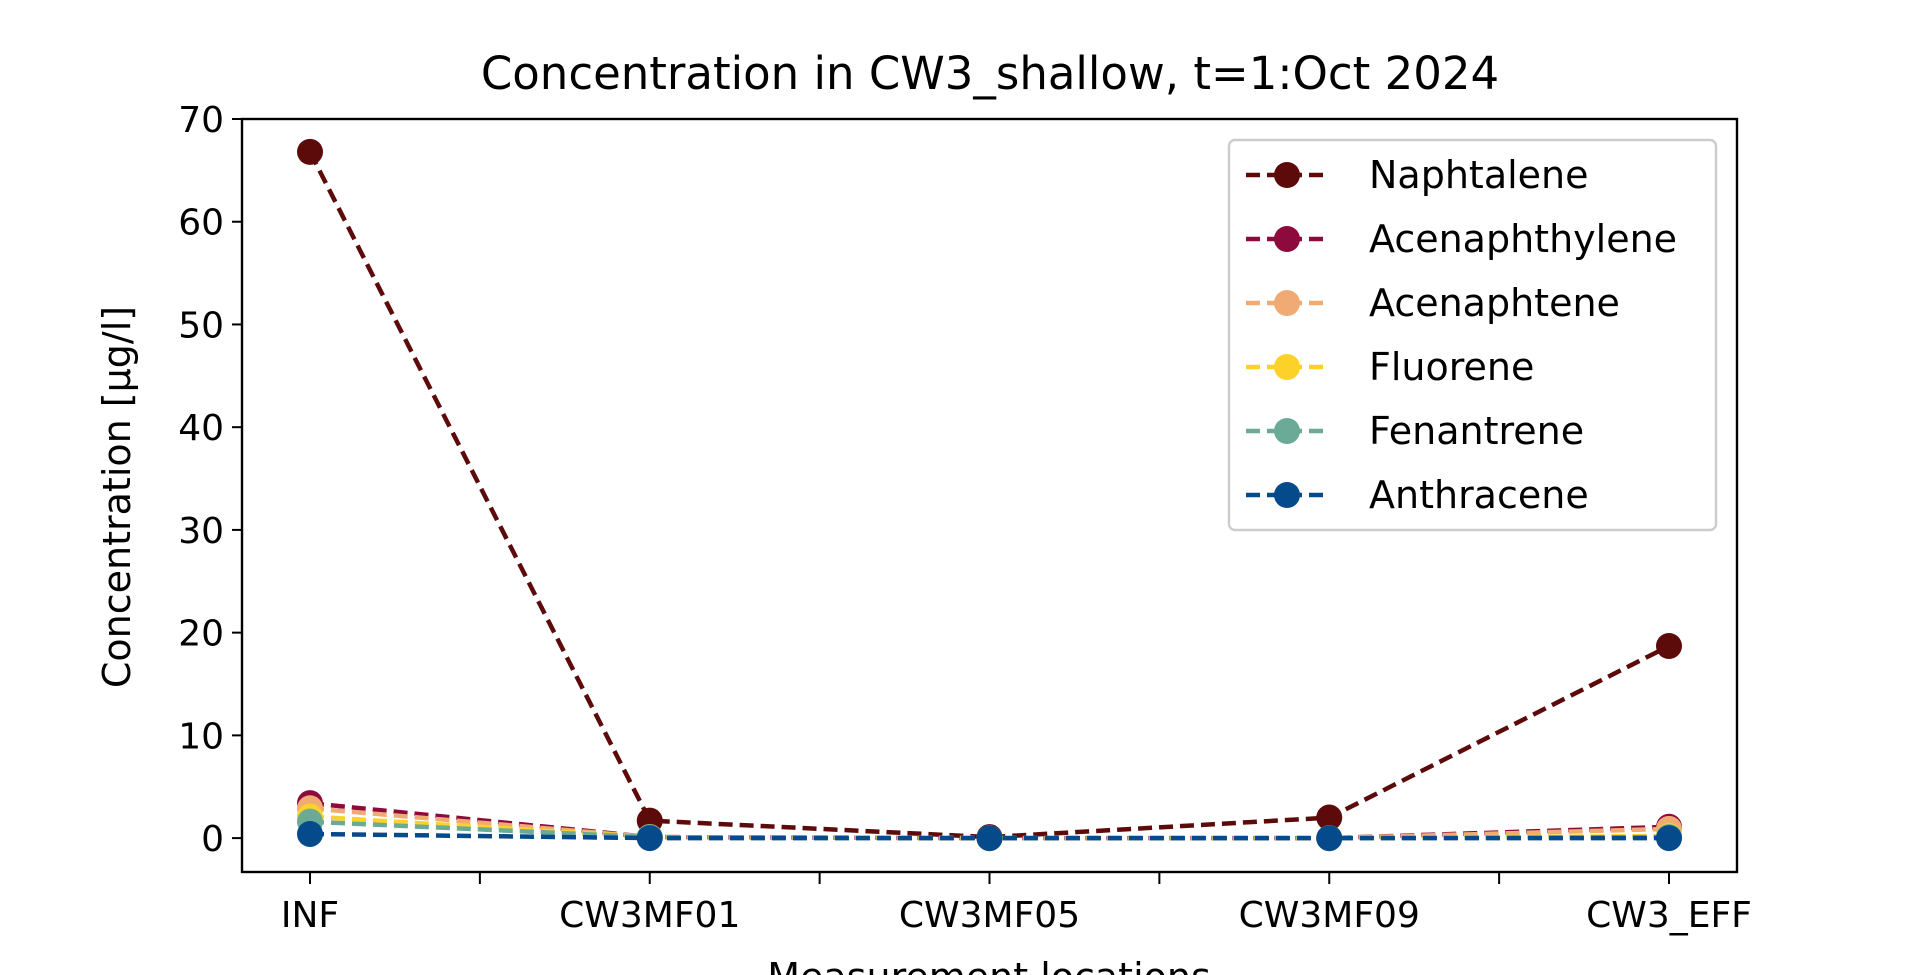  What do you see at coordinates (1476, 431) in the screenshot?
I see `legend-label: Fenantrene` at bounding box center [1476, 431].